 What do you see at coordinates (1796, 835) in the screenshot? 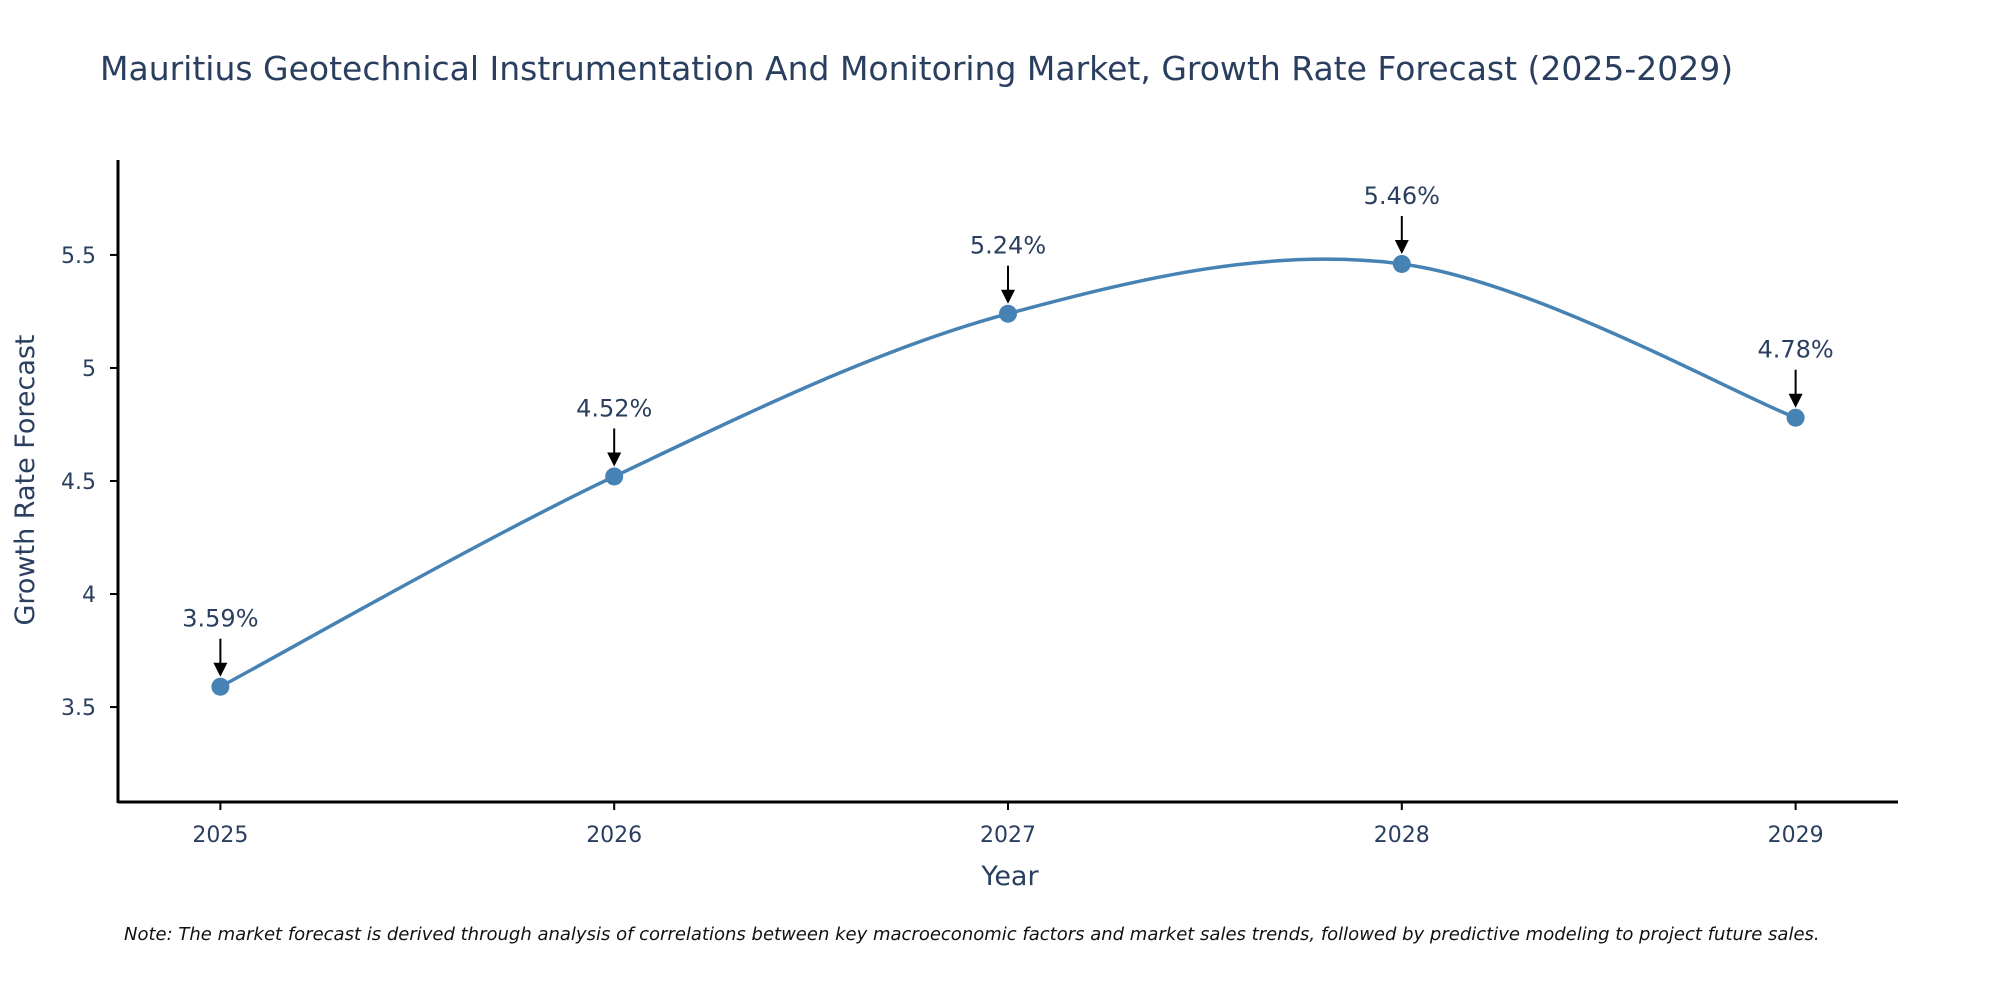
I see `x-tick-label: 2029` at bounding box center [1796, 835].